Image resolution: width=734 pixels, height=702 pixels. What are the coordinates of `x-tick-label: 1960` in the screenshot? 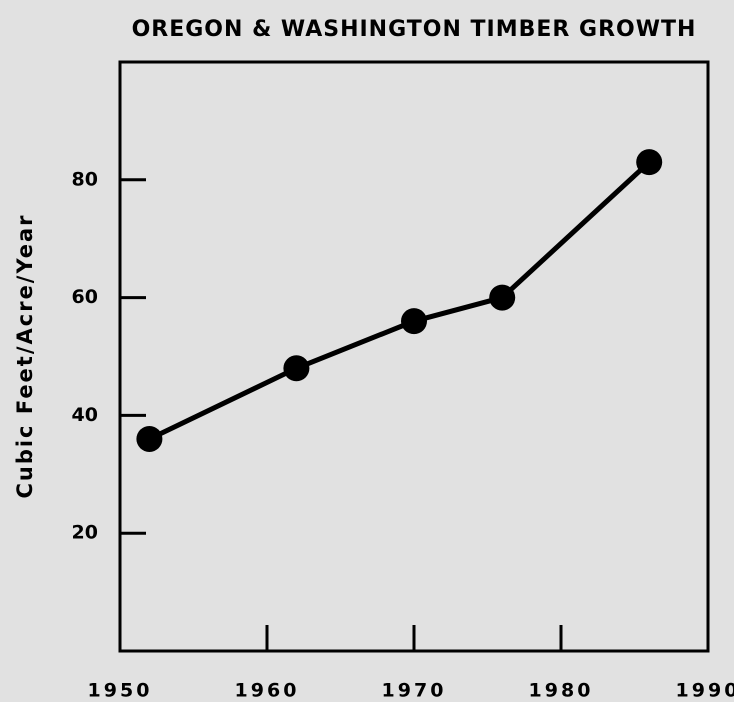 It's located at (267, 691).